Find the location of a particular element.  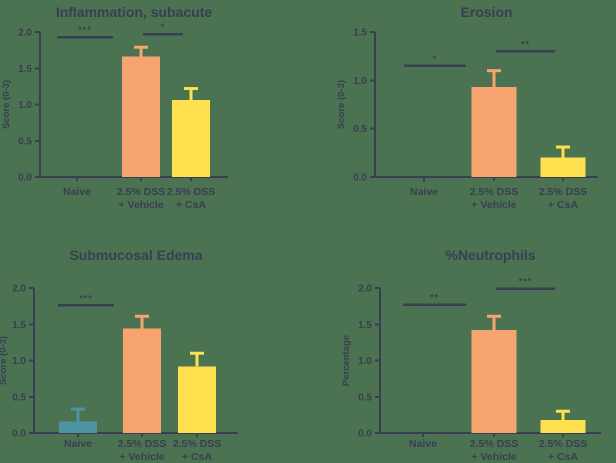

y-axis-label: Percentage is located at coordinates (346, 360).